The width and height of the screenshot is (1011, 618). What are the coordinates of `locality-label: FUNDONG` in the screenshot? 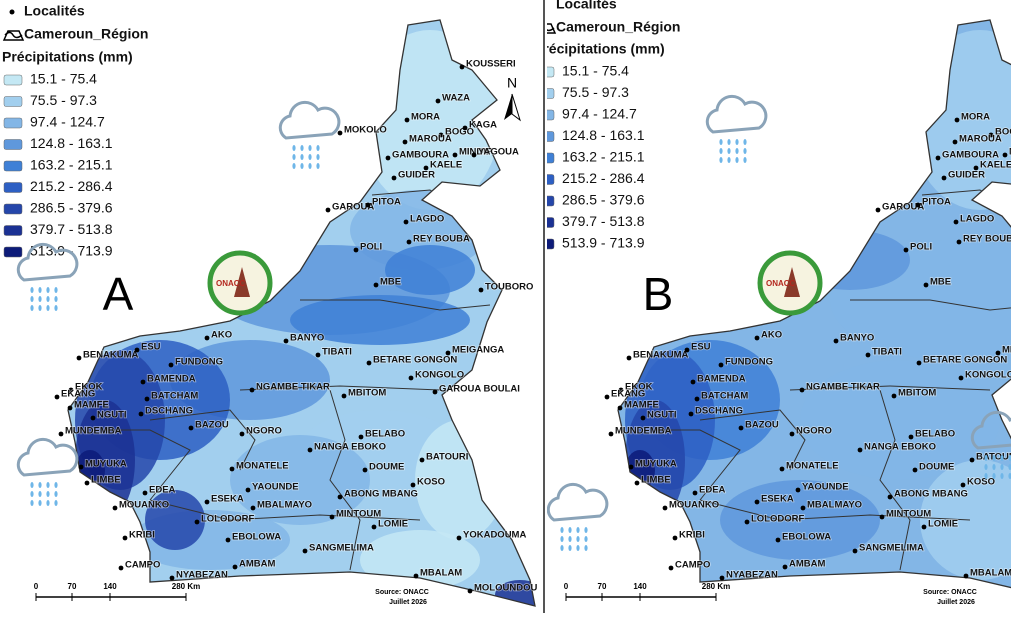 It's located at (749, 362).